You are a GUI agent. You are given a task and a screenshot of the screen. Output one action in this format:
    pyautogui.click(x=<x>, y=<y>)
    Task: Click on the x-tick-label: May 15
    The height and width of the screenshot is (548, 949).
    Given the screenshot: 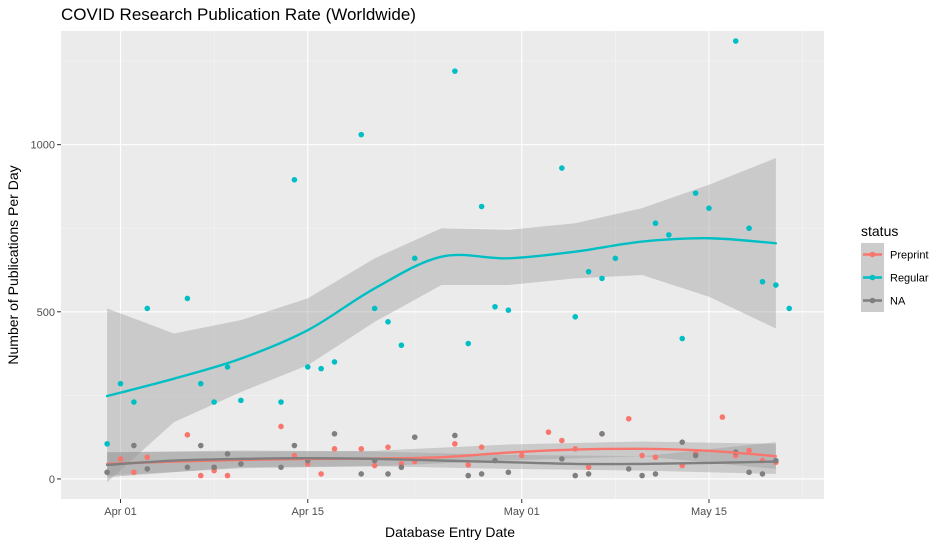 What is the action you would take?
    pyautogui.click(x=709, y=512)
    